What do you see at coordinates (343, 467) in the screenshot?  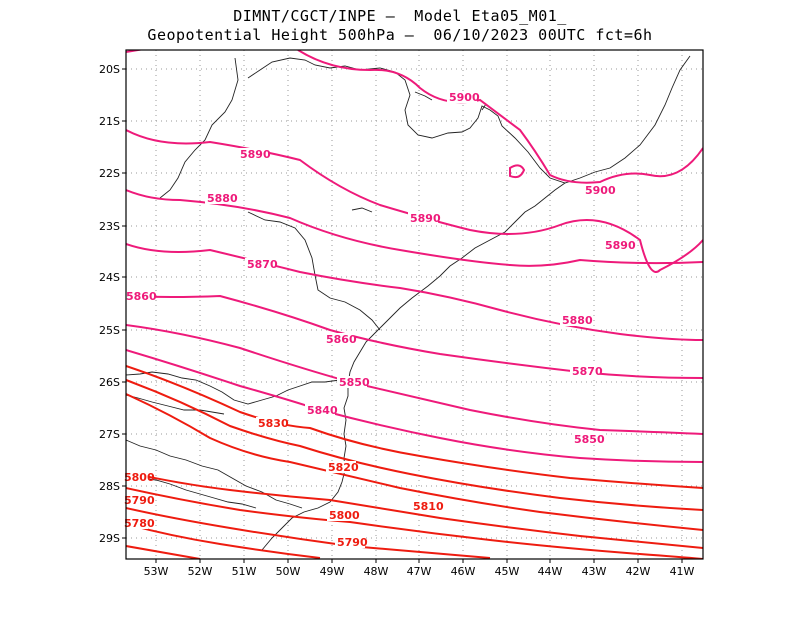 I see `contour-label: 5820` at bounding box center [343, 467].